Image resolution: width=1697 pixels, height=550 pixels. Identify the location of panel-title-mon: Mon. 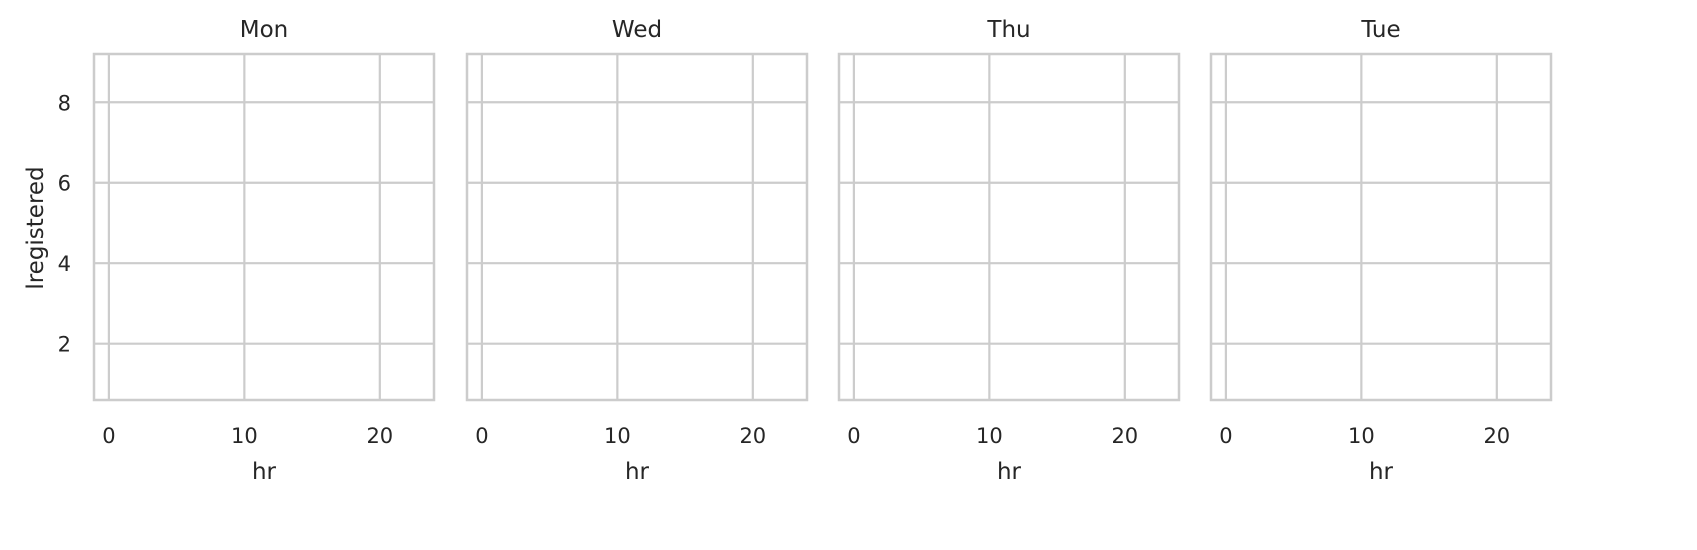
(264, 30).